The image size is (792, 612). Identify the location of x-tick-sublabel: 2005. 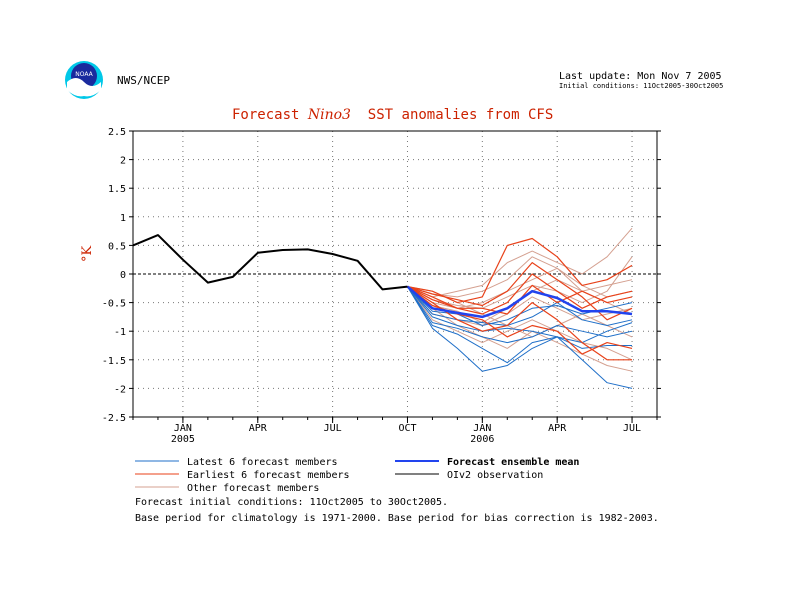
(183, 439).